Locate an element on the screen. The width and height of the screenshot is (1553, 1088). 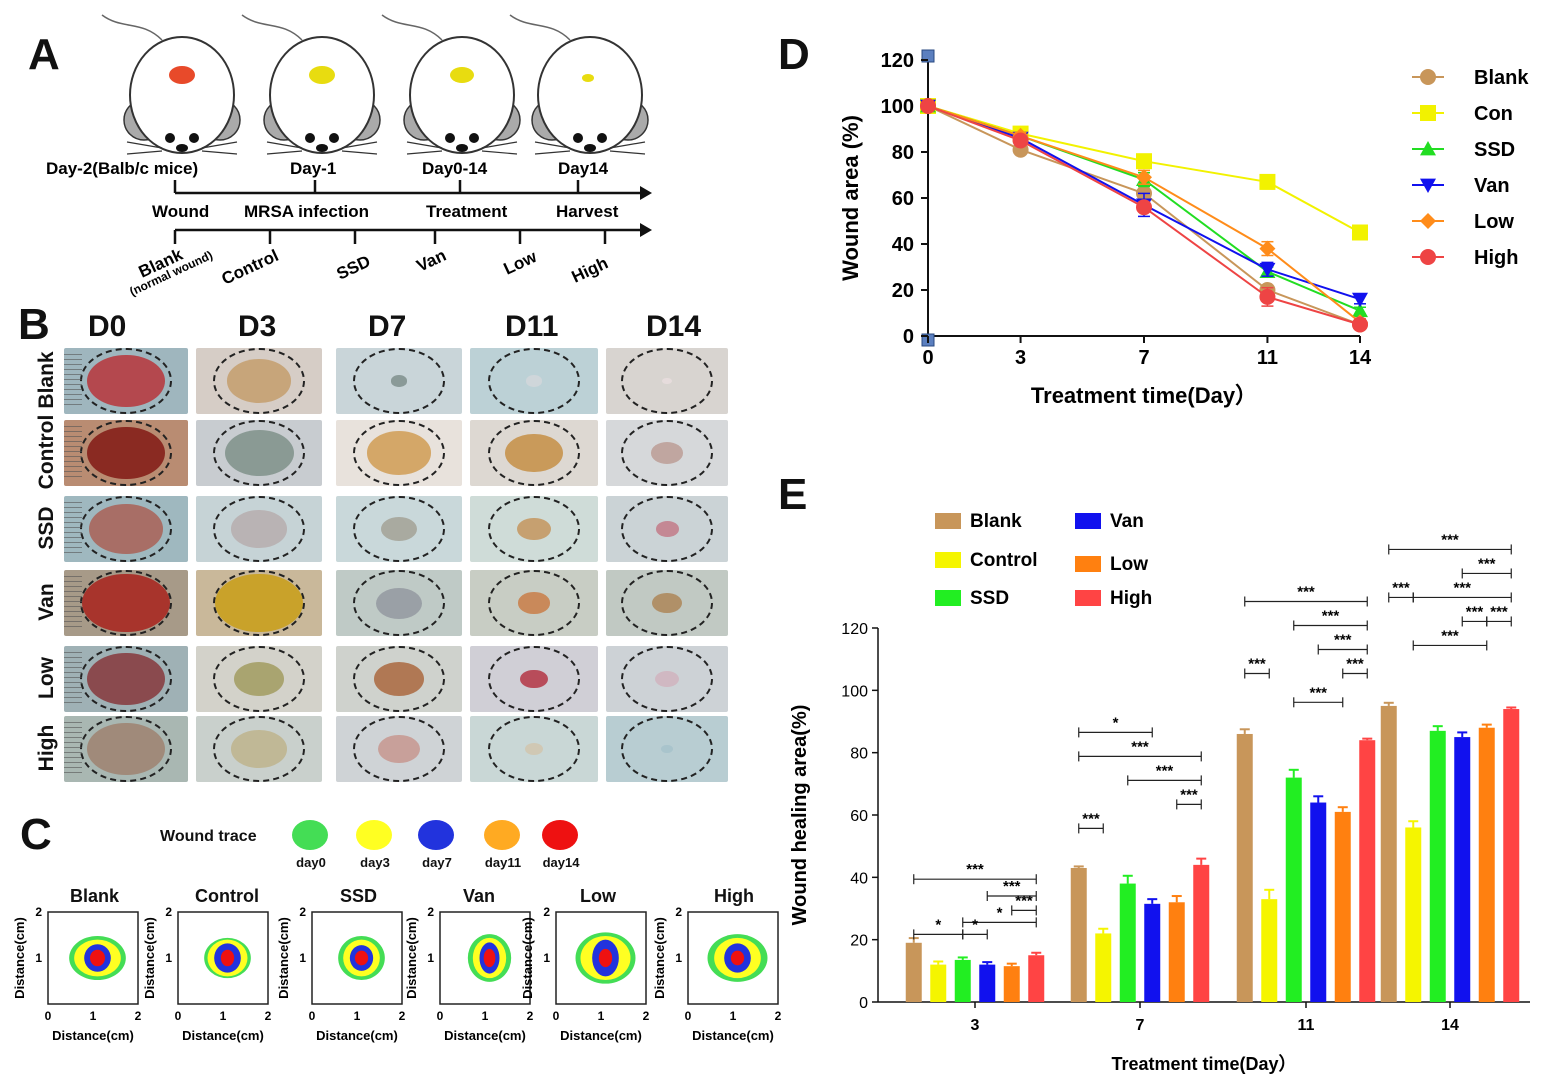
mouse-day-minus1 is located at coordinates (311, 84).